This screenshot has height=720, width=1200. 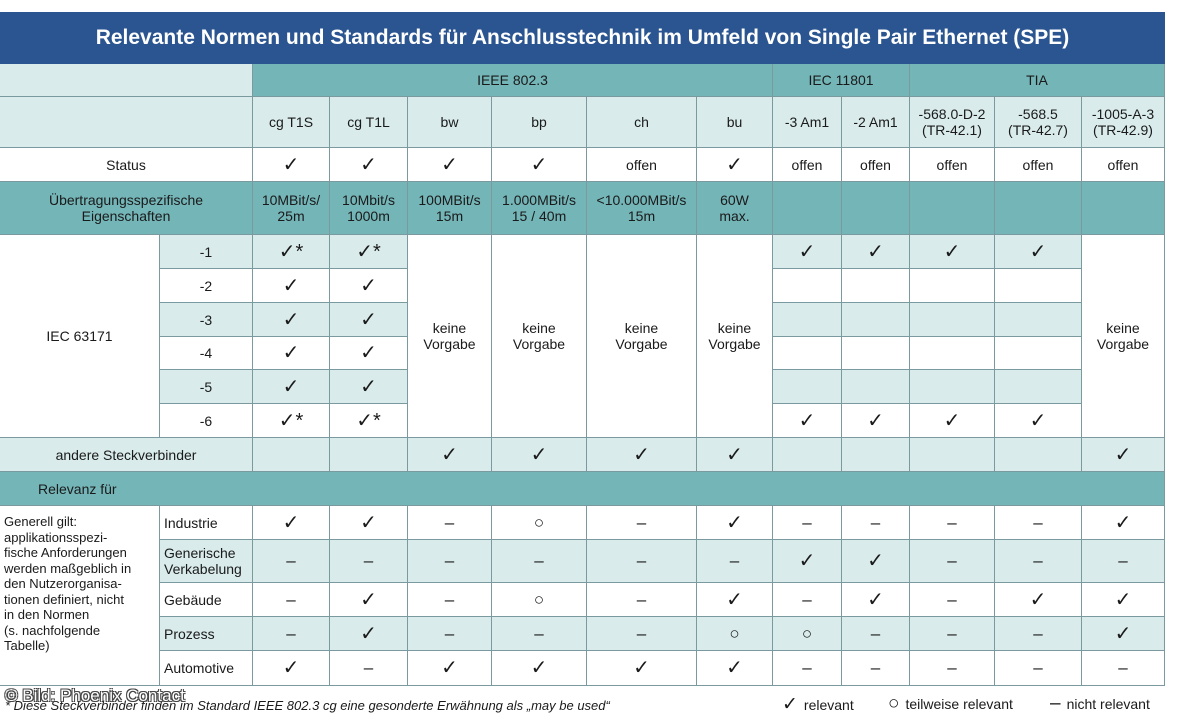 What do you see at coordinates (193, 599) in the screenshot?
I see `relevanz-row-label-text: Gebäude` at bounding box center [193, 599].